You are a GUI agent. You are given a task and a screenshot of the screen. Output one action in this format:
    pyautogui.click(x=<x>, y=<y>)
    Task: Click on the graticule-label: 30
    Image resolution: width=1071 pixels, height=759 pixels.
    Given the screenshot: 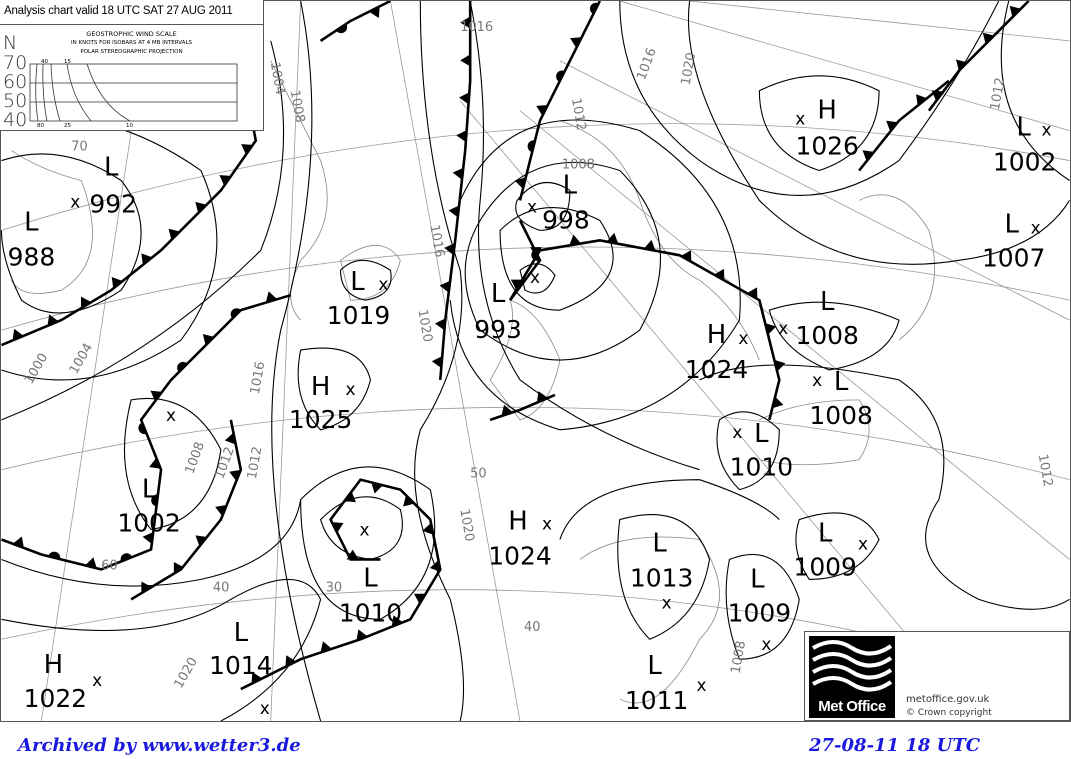 What is the action you would take?
    pyautogui.click(x=334, y=587)
    